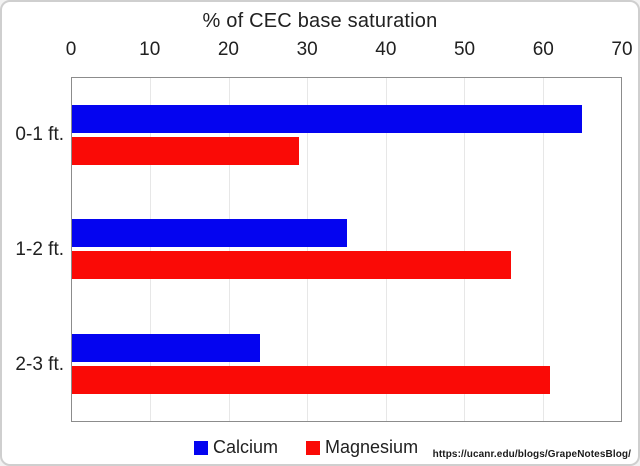 The width and height of the screenshot is (640, 466). I want to click on x-tick-label: 20, so click(228, 49).